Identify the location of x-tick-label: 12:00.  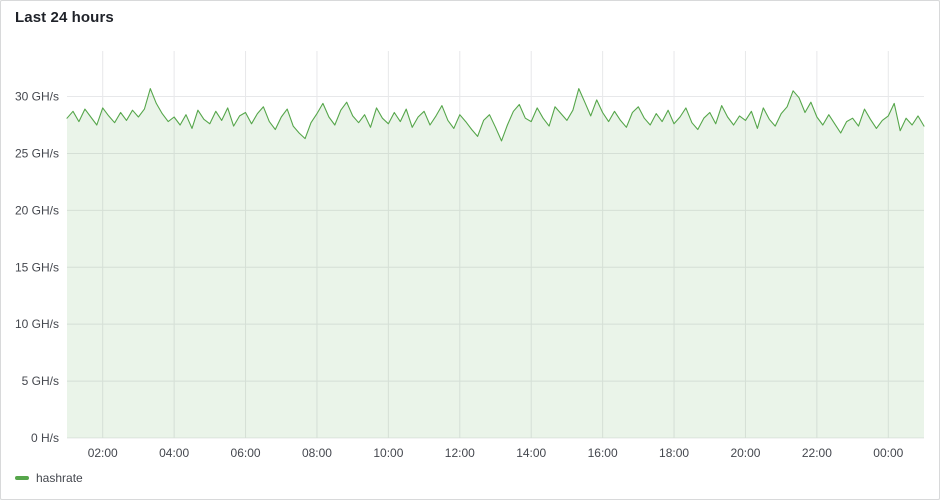
(460, 453).